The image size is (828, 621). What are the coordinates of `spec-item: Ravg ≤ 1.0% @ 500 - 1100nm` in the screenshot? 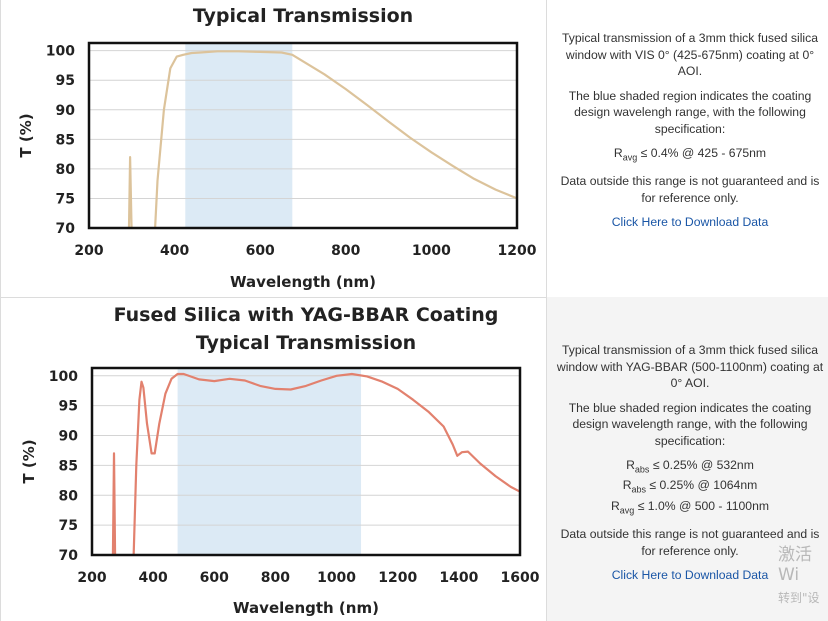 It's located at (689, 507).